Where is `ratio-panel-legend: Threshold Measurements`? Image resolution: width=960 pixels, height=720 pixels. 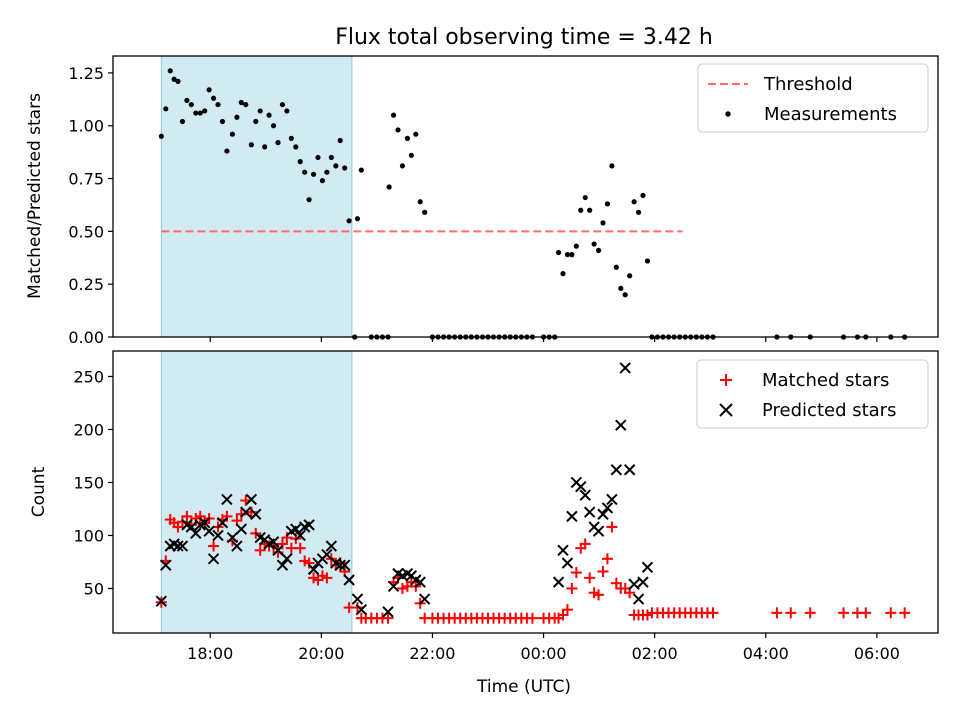
ratio-panel-legend: Threshold Measurements is located at coordinates (813, 98).